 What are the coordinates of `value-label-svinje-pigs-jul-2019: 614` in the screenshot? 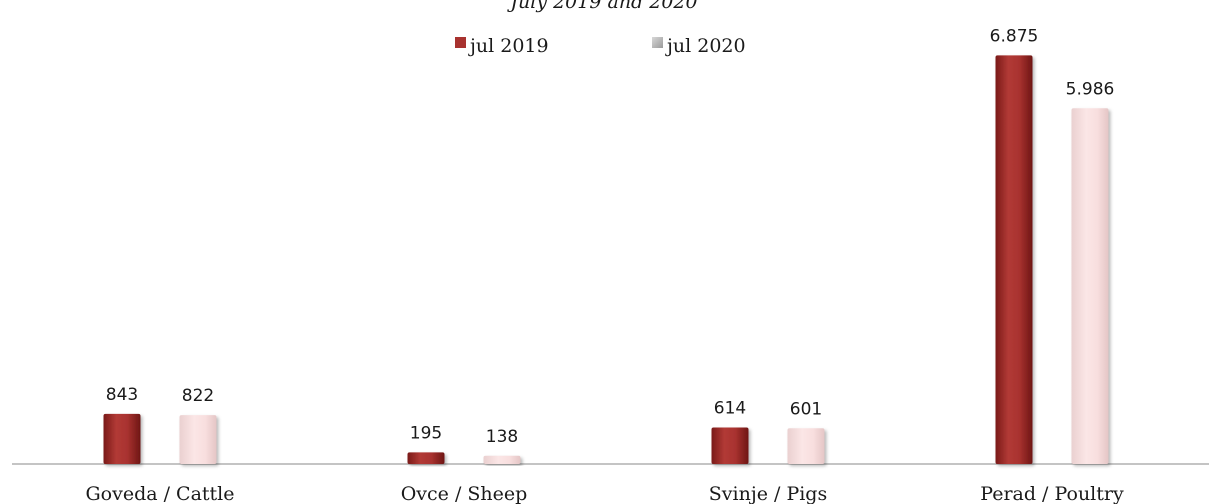 It's located at (730, 409).